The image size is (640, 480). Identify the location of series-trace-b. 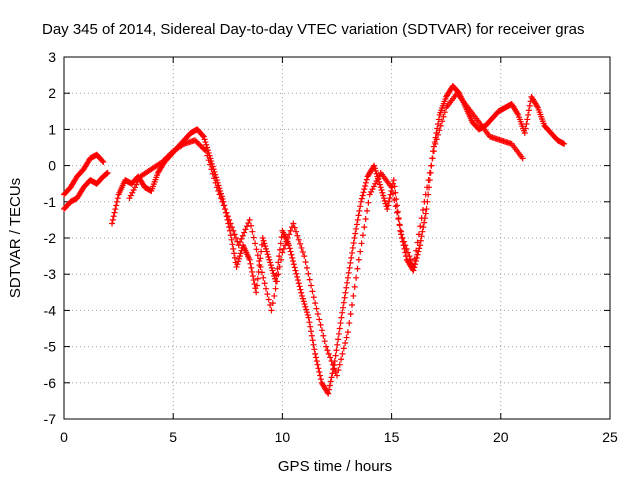
(84, 174).